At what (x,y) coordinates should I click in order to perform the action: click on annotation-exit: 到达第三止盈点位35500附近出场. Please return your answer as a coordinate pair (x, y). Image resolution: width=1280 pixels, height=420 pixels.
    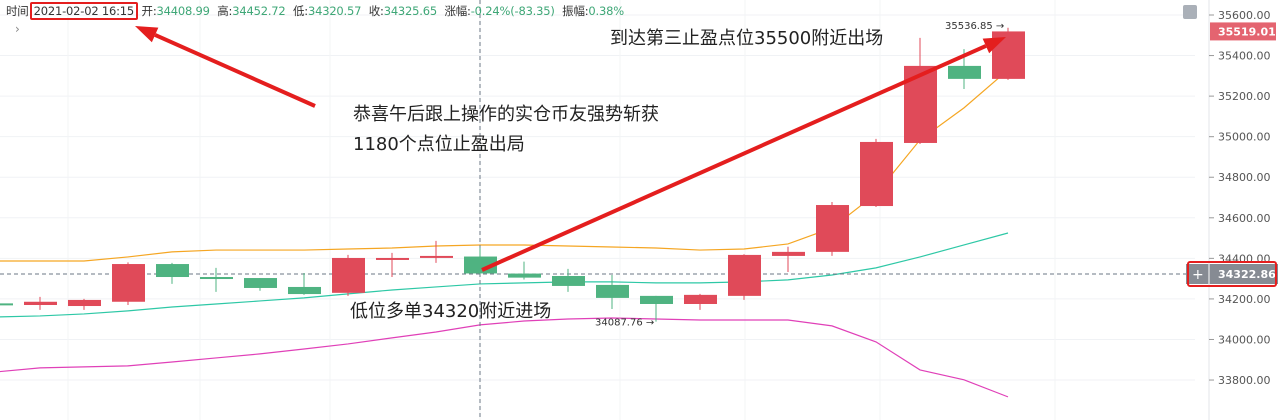
    Looking at the image, I should click on (747, 38).